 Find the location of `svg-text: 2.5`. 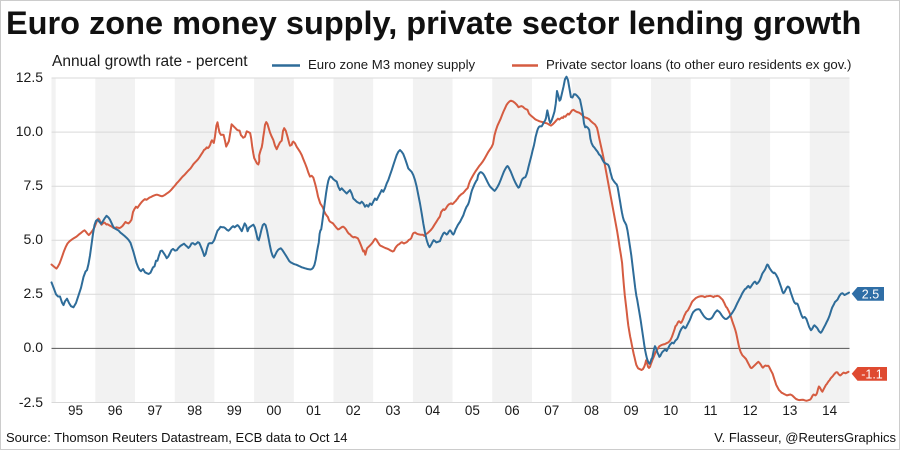

svg-text: 2.5 is located at coordinates (870, 295).